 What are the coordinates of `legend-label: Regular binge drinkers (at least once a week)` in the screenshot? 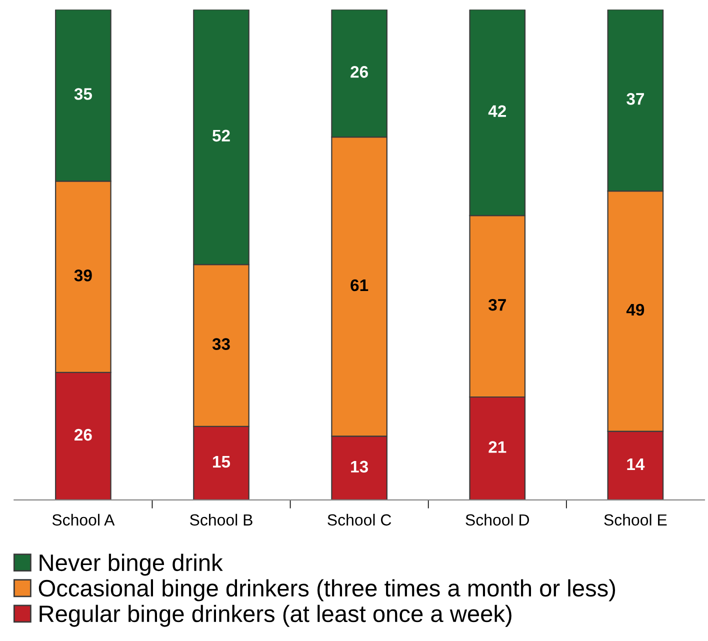 It's located at (276, 615).